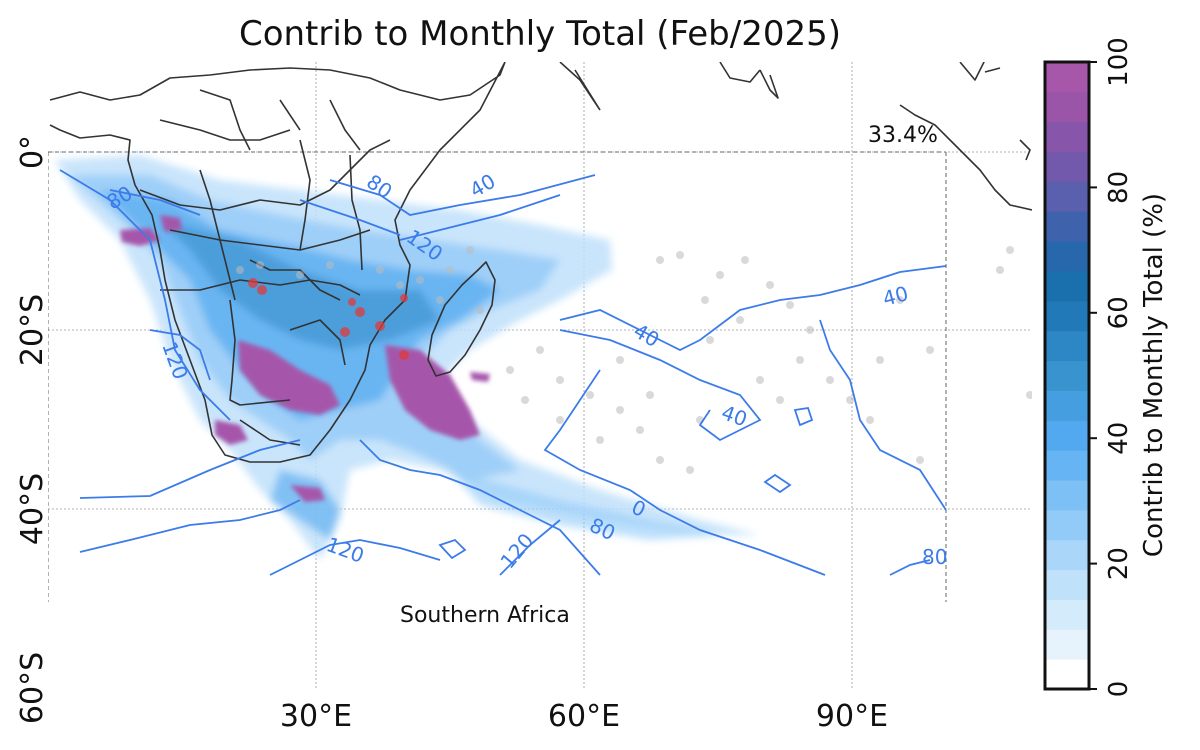  Describe the element at coordinates (32, 509) in the screenshot. I see `lat-label-40s: 40°S` at that location.